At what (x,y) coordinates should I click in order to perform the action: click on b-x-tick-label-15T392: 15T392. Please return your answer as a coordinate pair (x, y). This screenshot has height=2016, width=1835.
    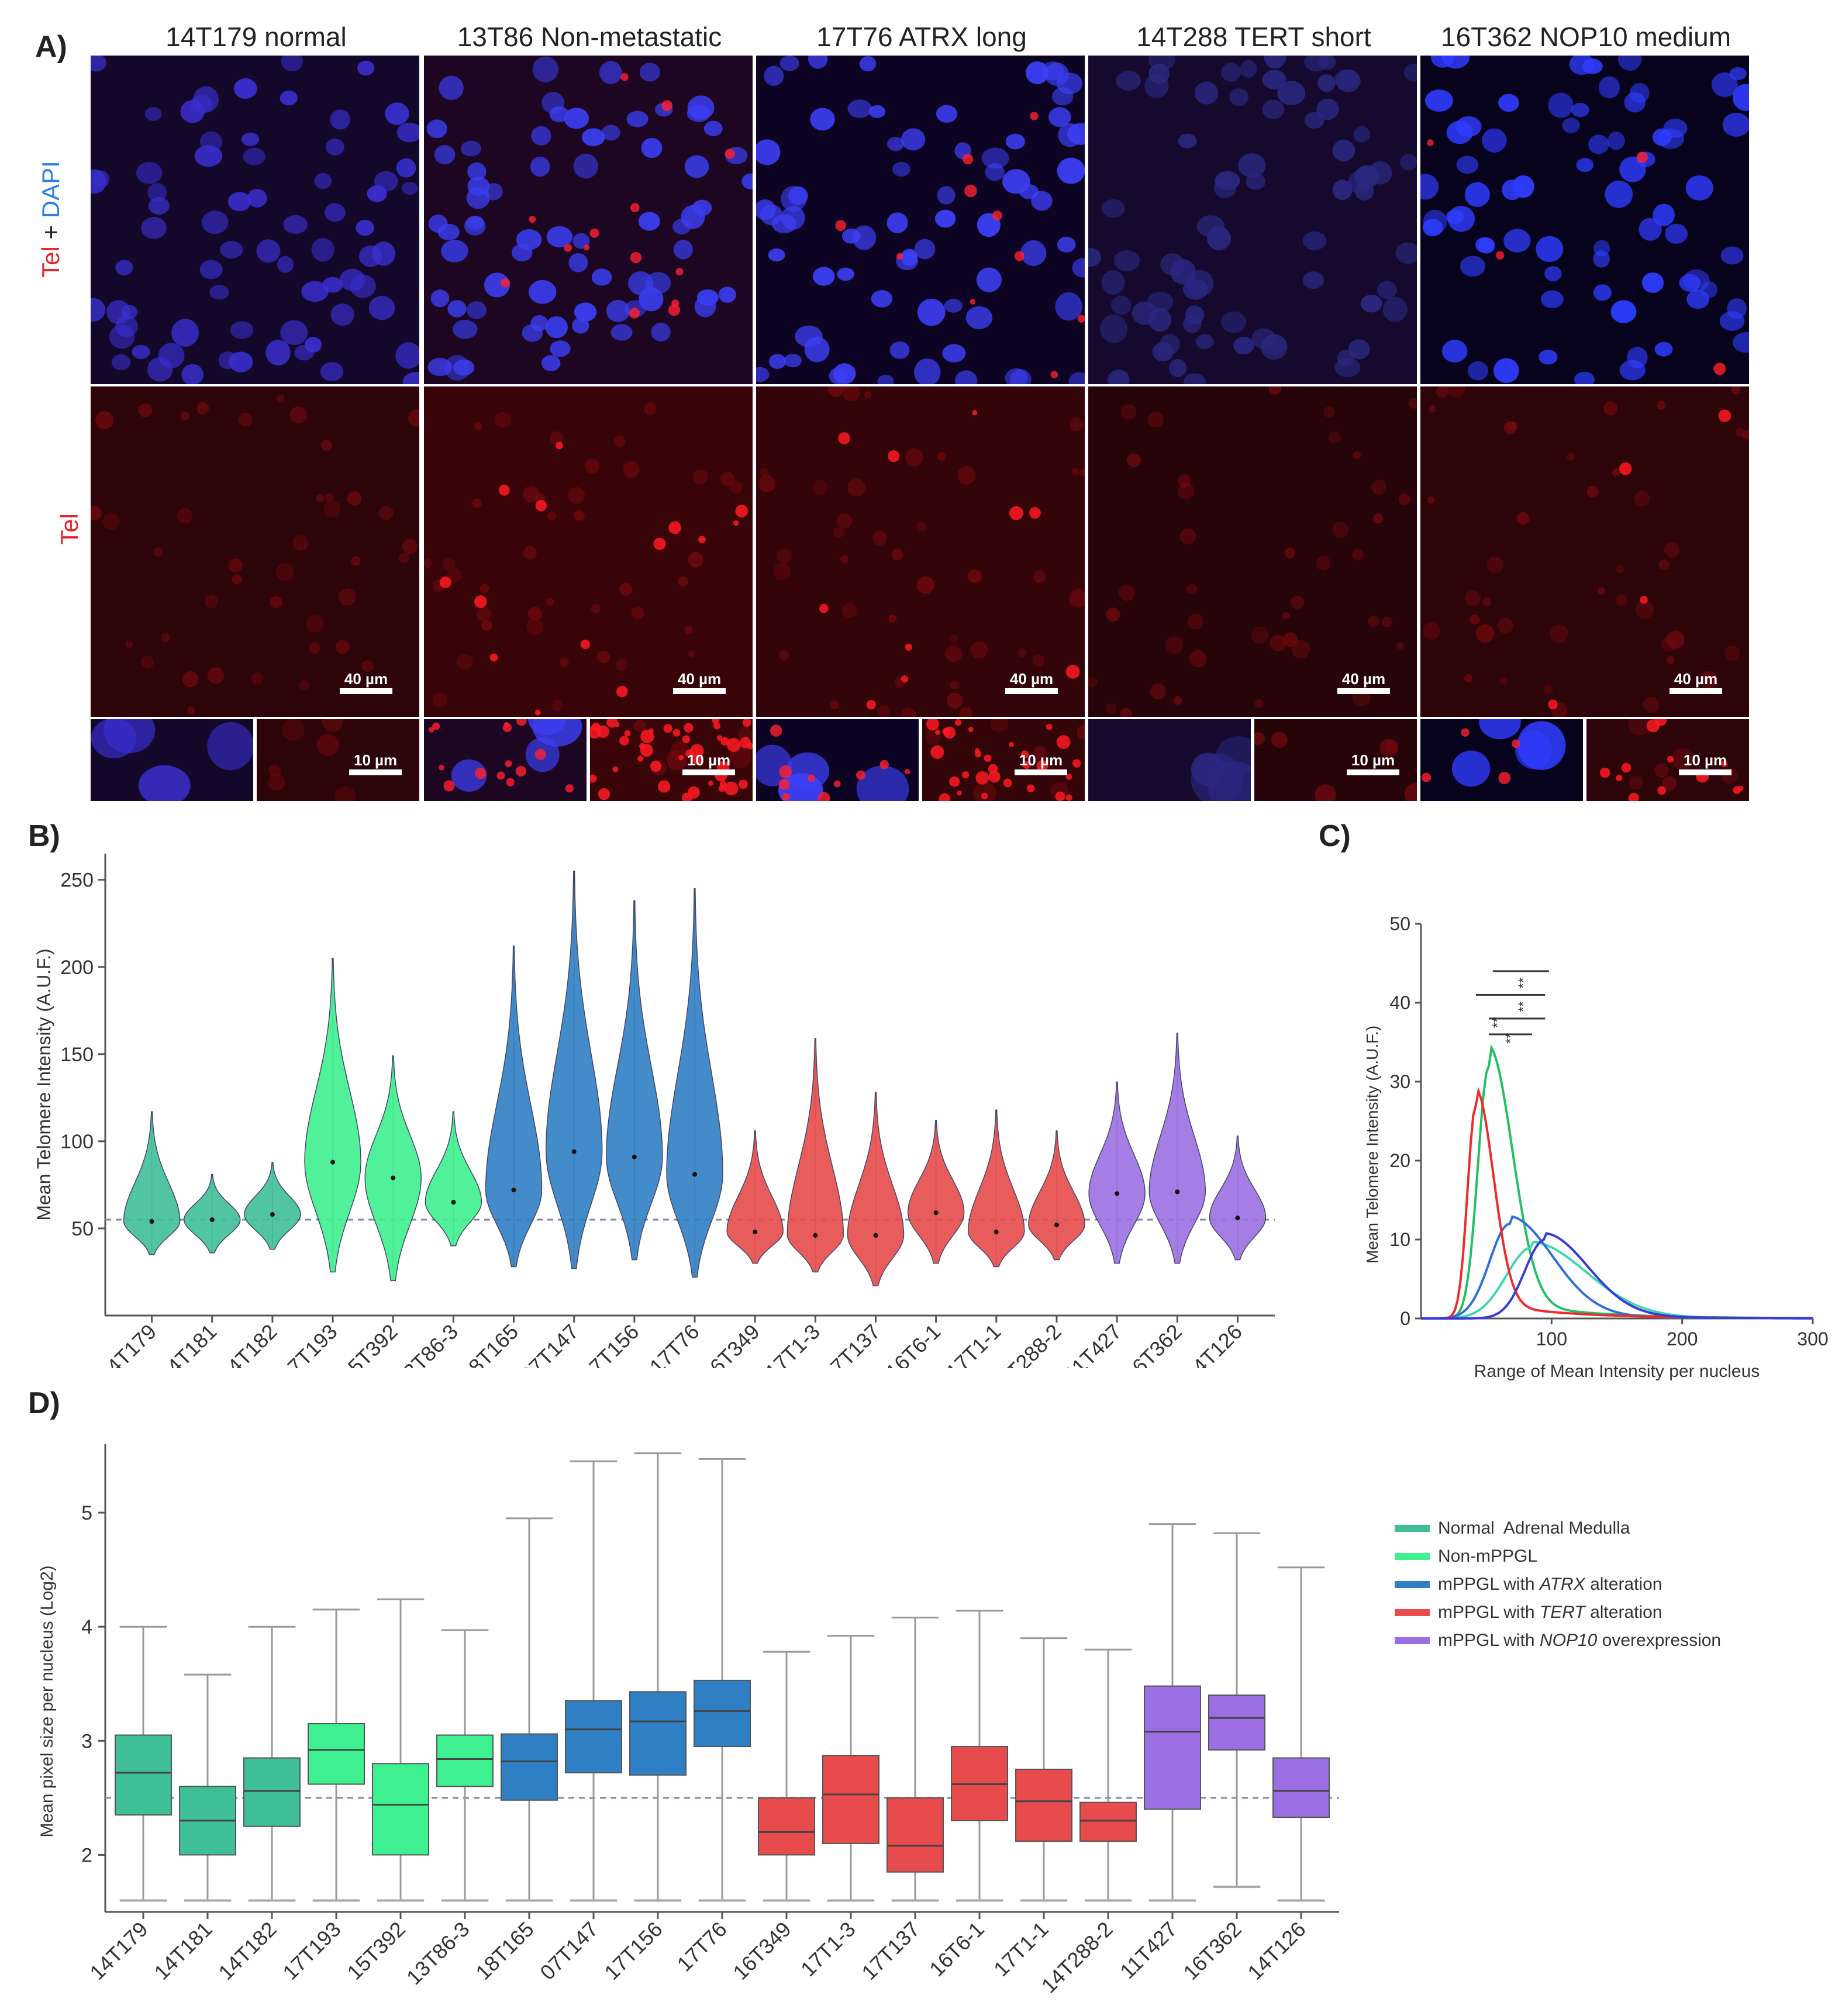
    Looking at the image, I should click on (368, 1344).